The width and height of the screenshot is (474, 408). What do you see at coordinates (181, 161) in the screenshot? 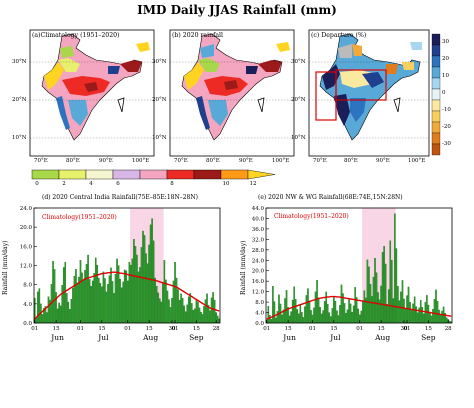
I see `lon-label: 70°E` at bounding box center [181, 161].